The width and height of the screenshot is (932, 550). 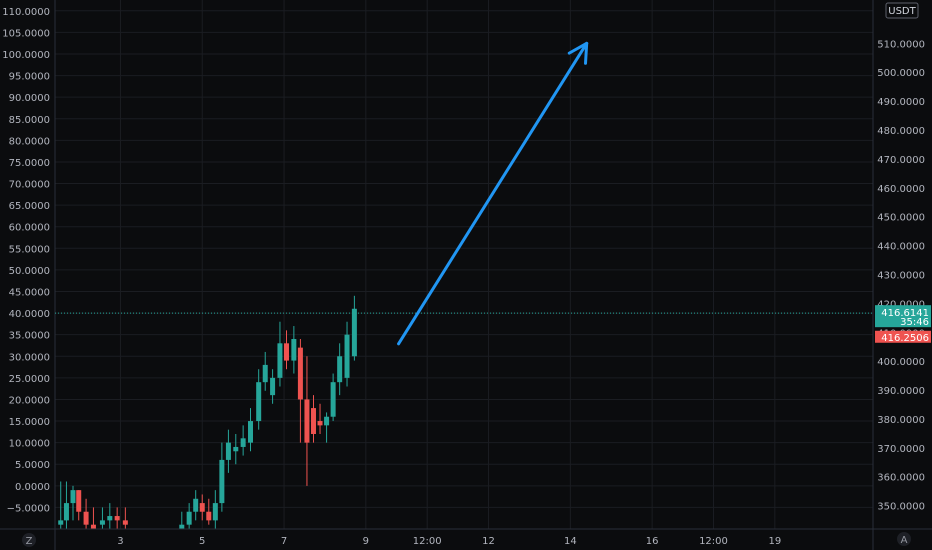 What do you see at coordinates (29, 336) in the screenshot?
I see `left-axis-tick-label: 35.0000` at bounding box center [29, 336].